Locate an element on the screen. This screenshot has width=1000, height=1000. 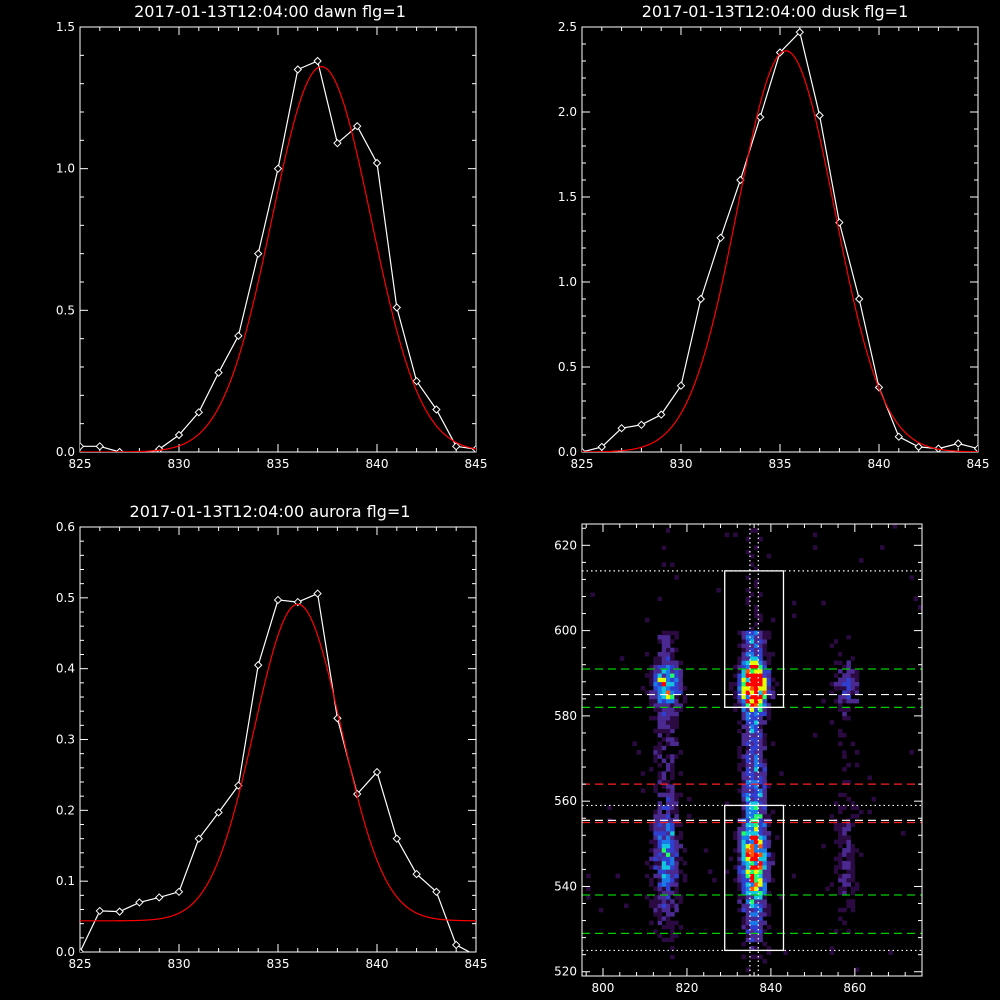
aurora-y-tick-label: 0.2 is located at coordinates (65, 810).